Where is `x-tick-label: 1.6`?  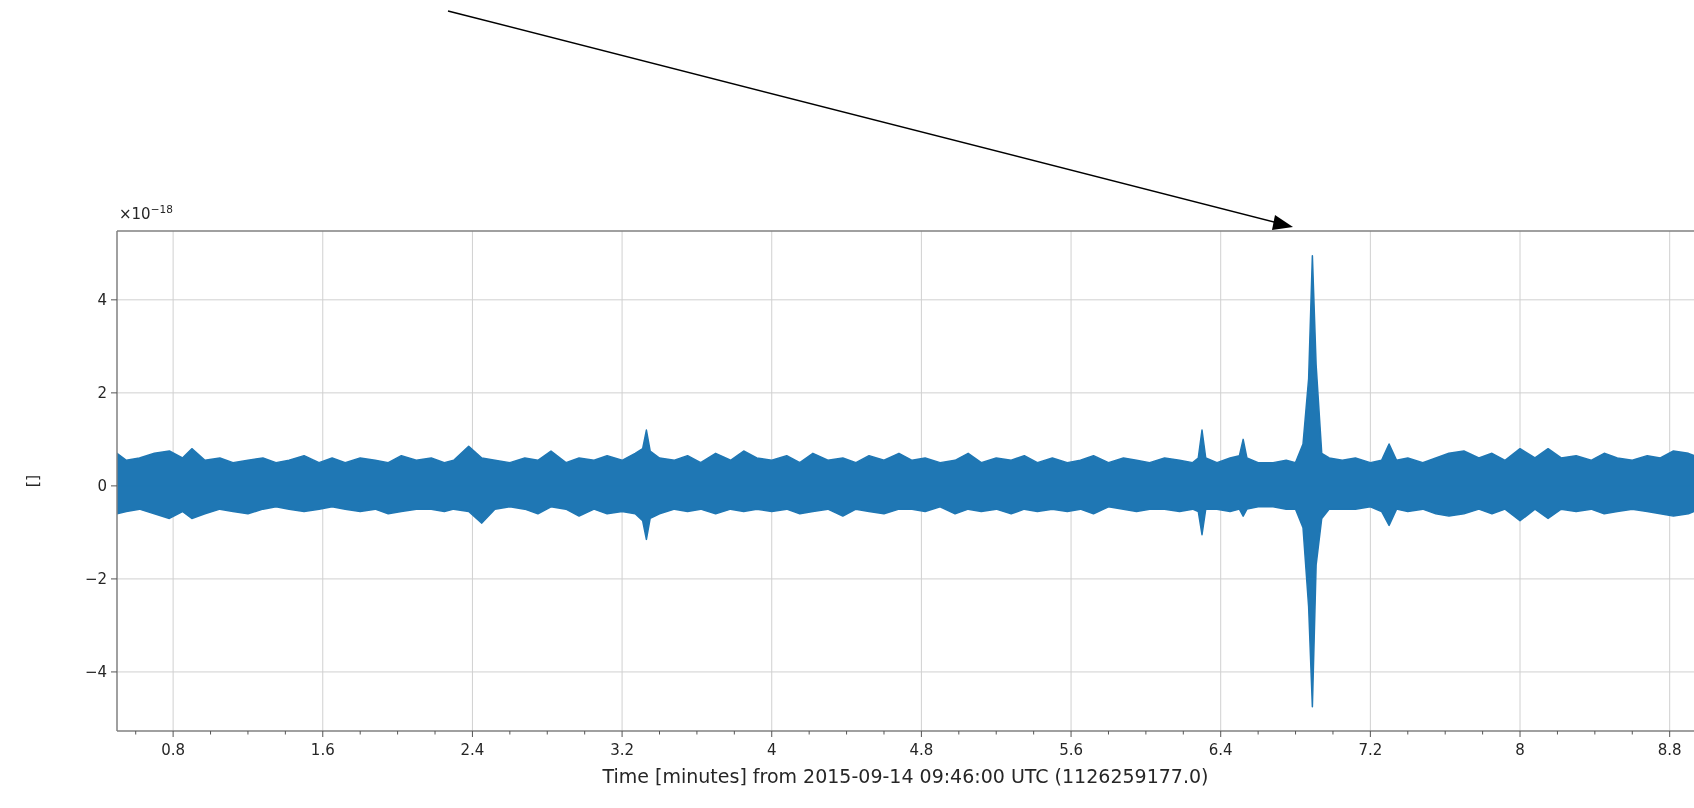 x-tick-label: 1.6 is located at coordinates (322, 750).